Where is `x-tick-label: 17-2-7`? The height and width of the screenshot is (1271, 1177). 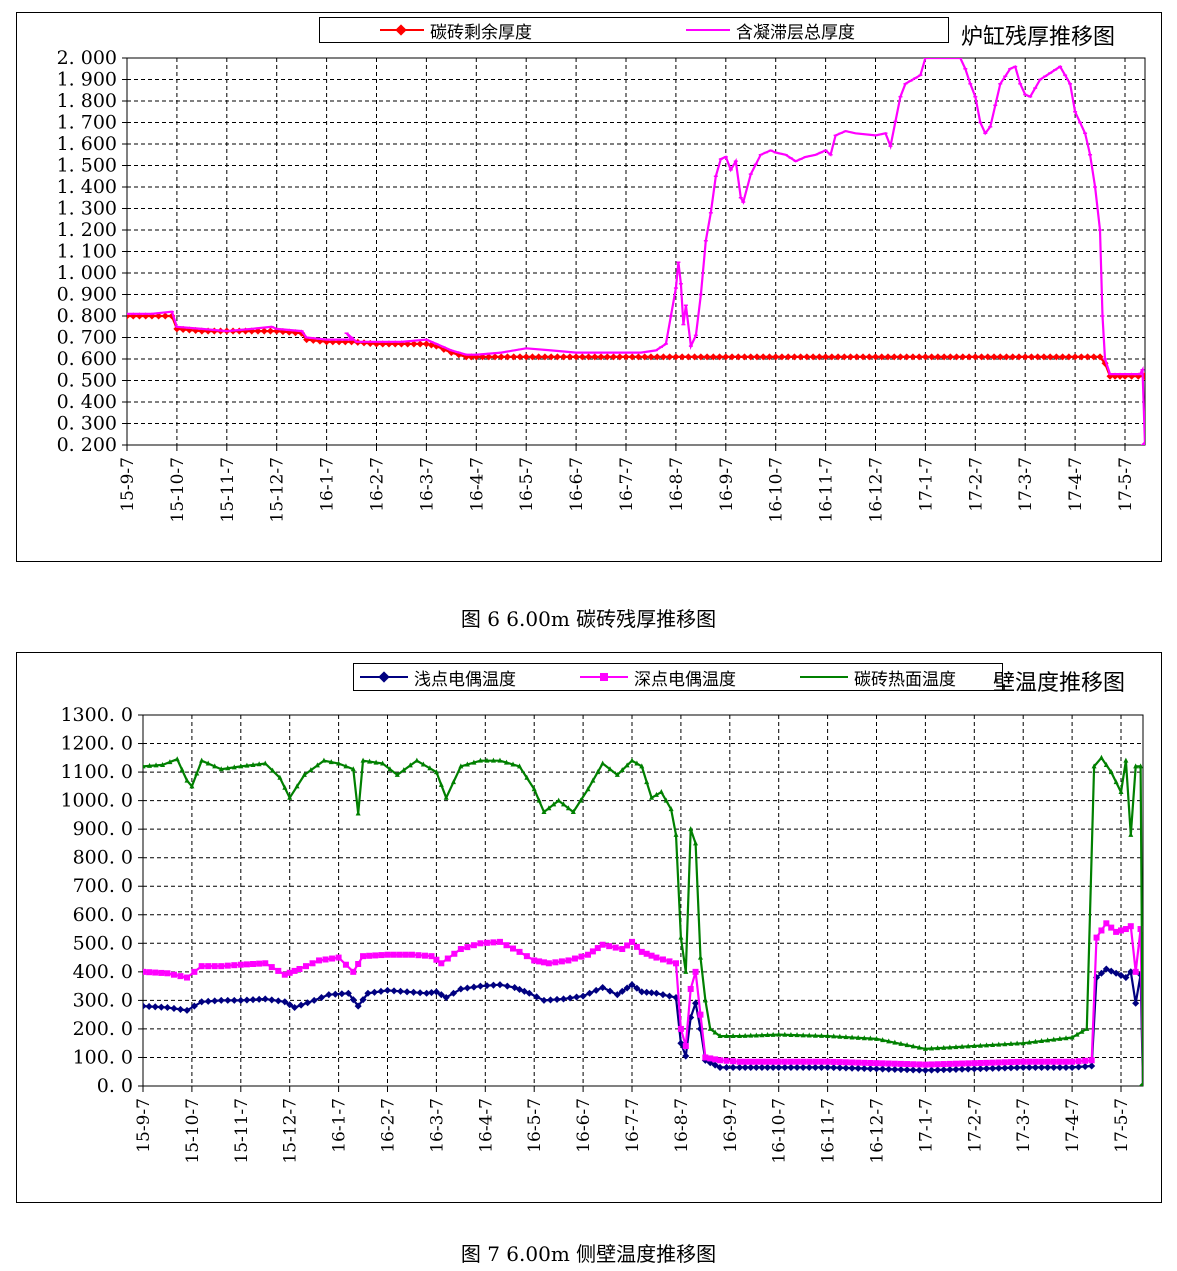 x-tick-label: 17-2-7 is located at coordinates (975, 1125).